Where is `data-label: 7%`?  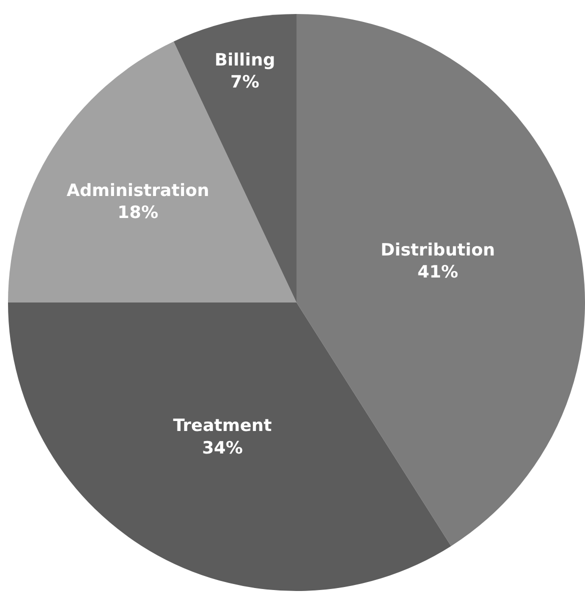
data-label: 7% is located at coordinates (245, 82).